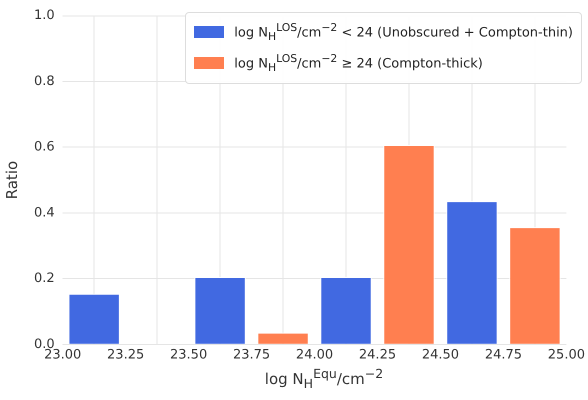 Image resolution: width=588 pixels, height=400 pixels. I want to click on y-axis-title: Ratio, so click(11, 180).